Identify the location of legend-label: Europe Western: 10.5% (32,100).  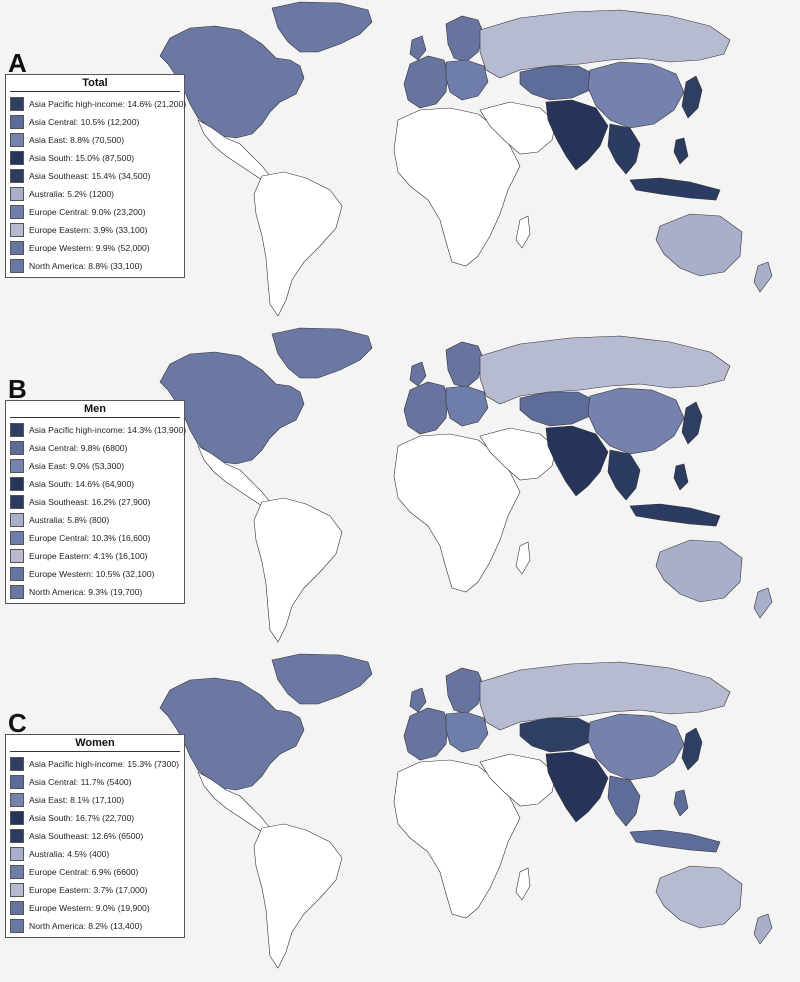
(92, 574).